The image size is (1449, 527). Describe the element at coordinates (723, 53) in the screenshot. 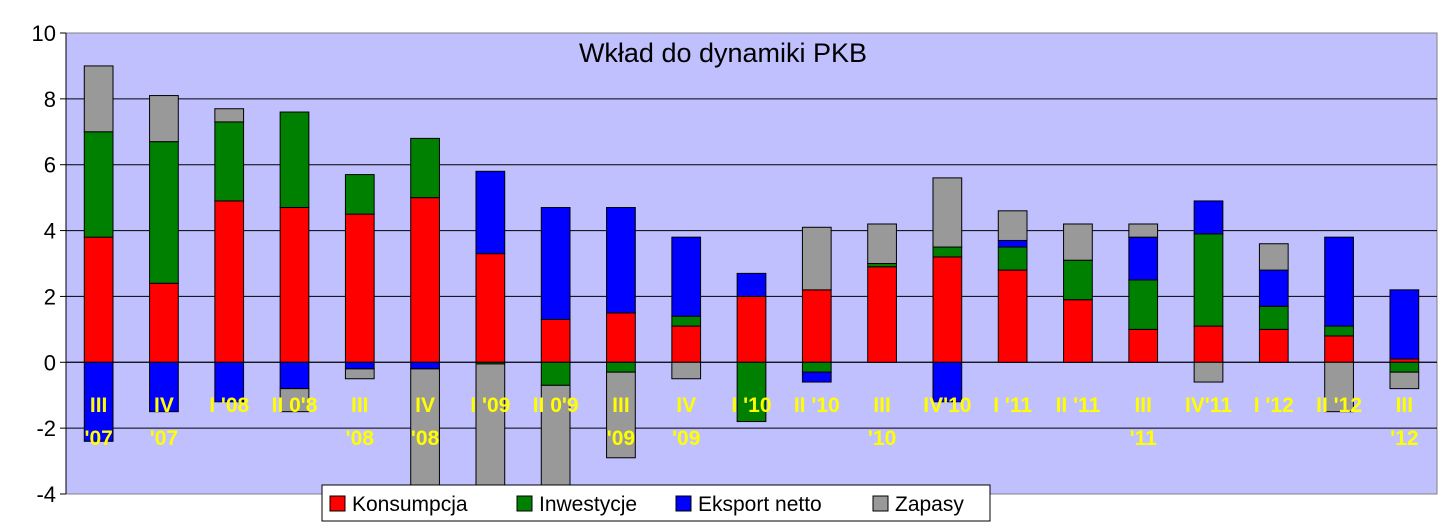

I see `chart-title: Wkład do dynamiki PKB` at that location.